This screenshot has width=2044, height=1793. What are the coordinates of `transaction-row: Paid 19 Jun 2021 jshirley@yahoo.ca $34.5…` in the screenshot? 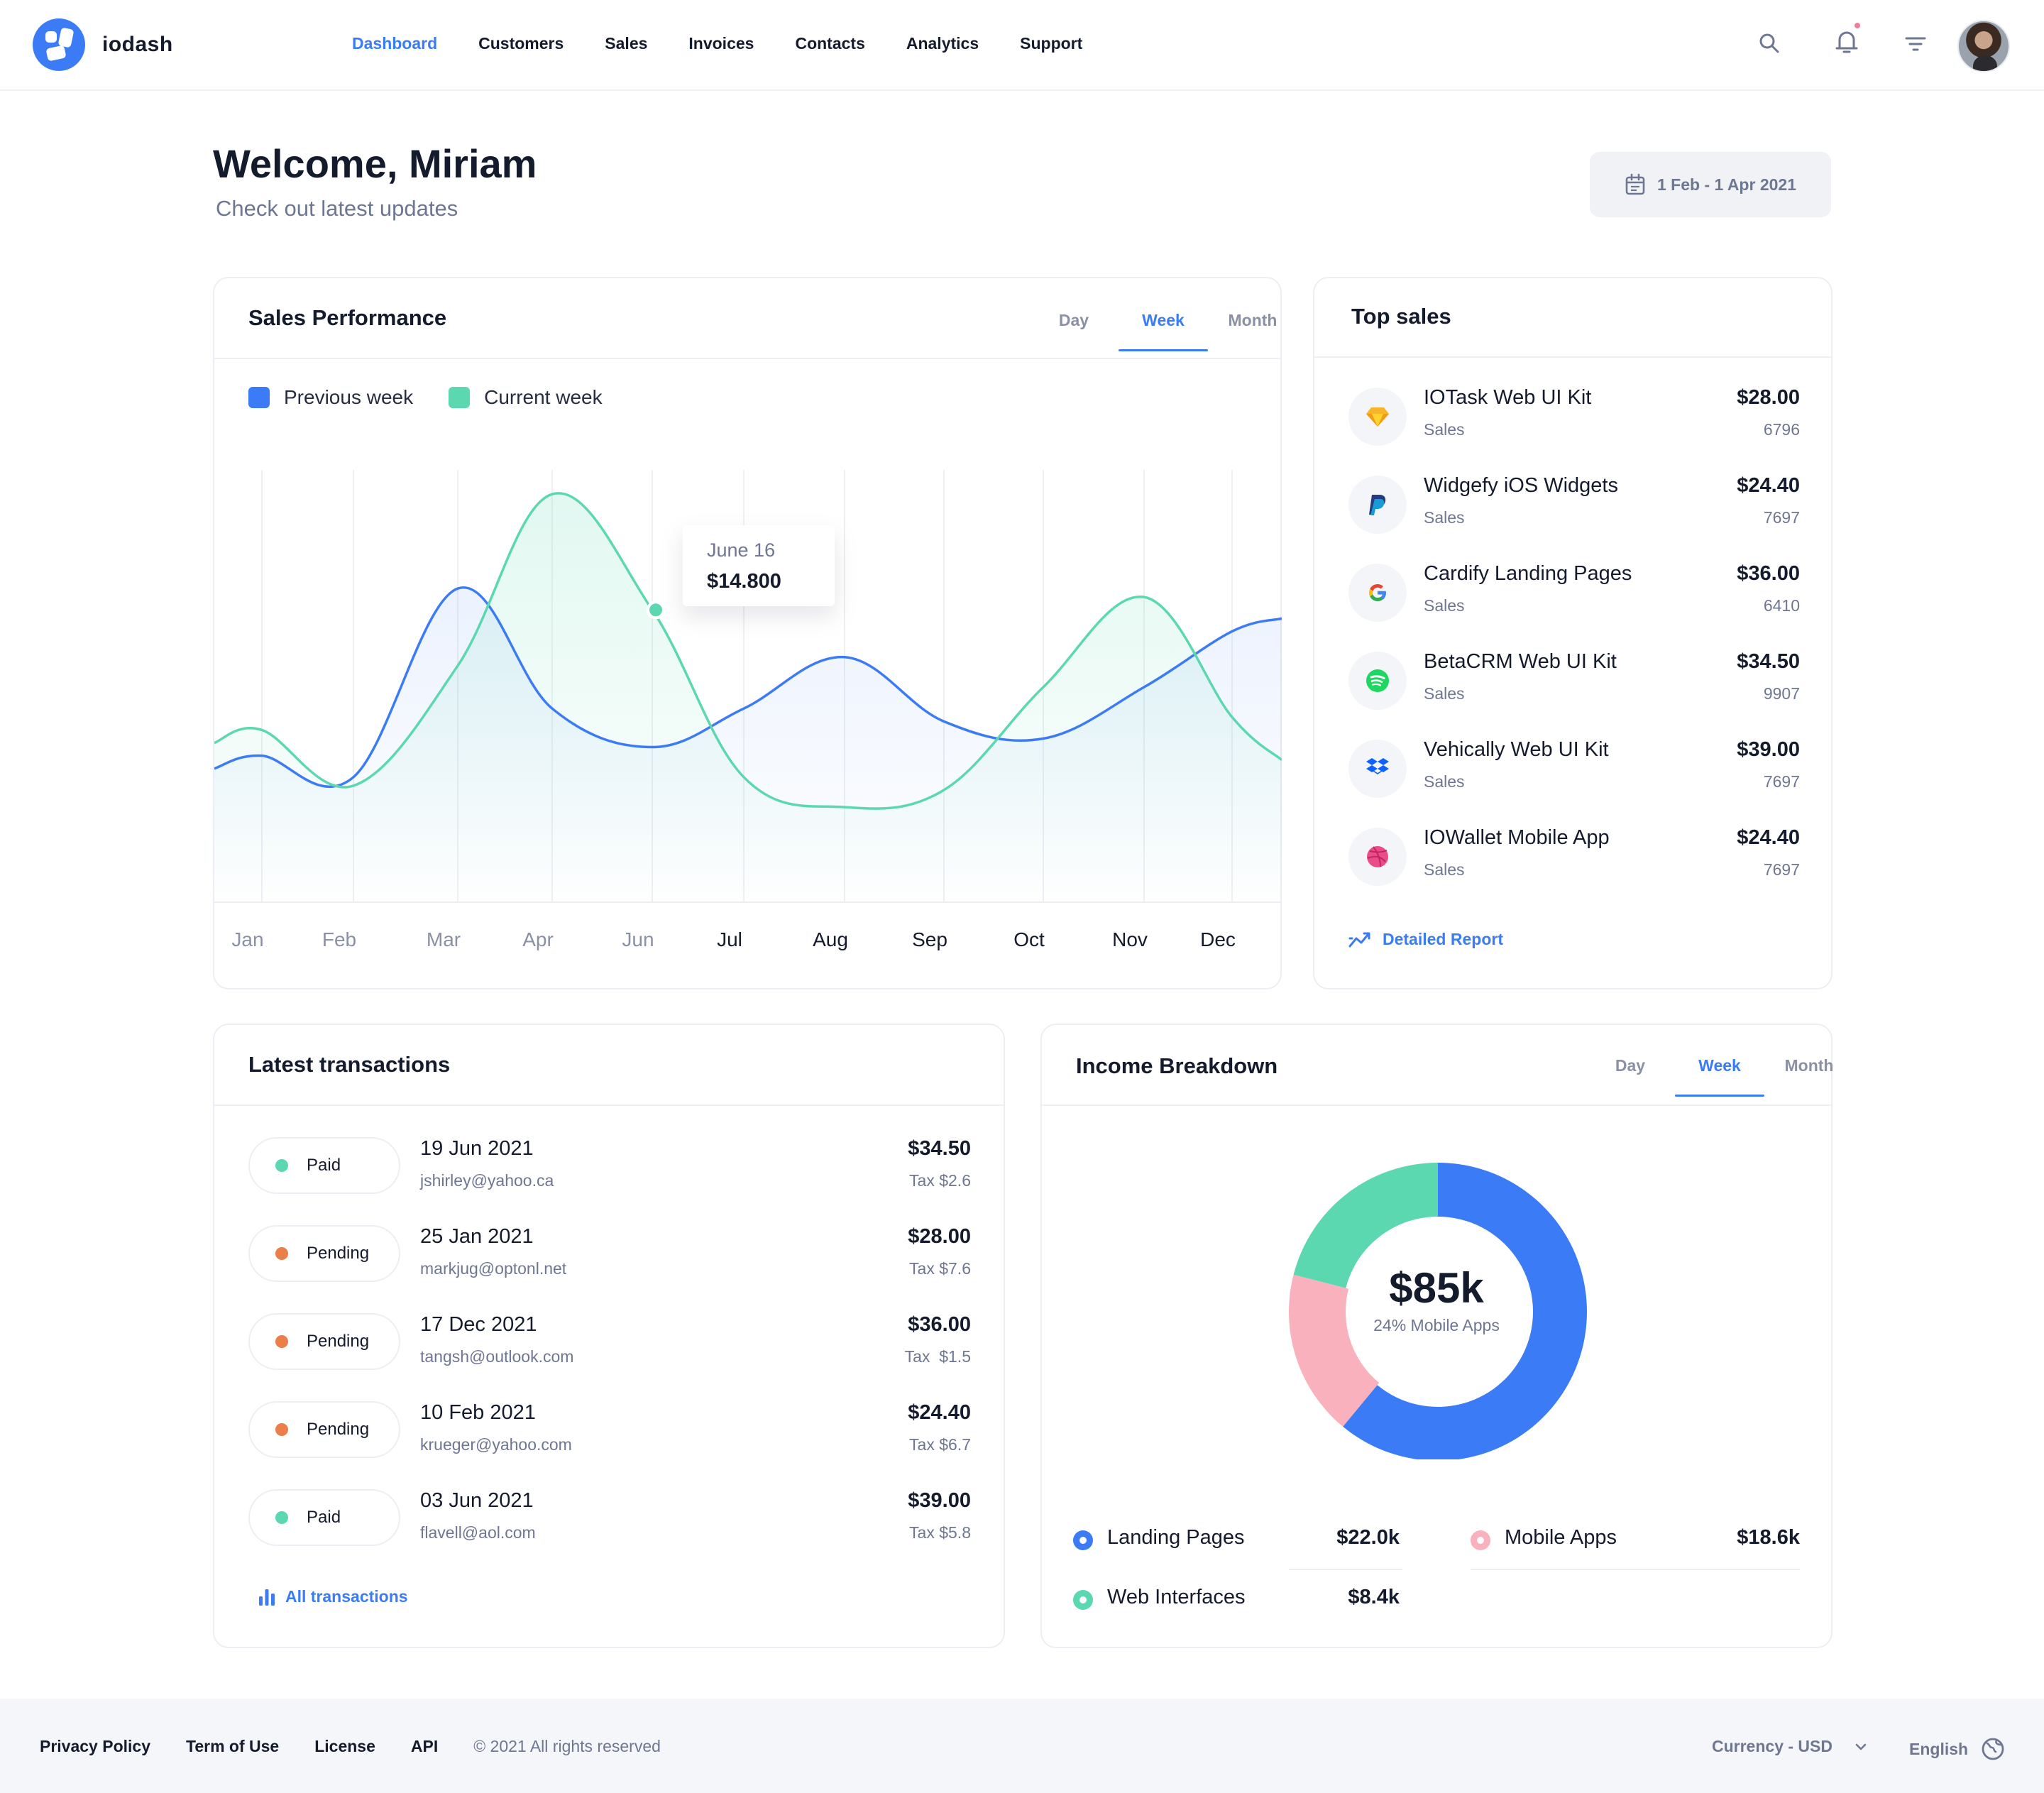 It's located at (609, 1170).